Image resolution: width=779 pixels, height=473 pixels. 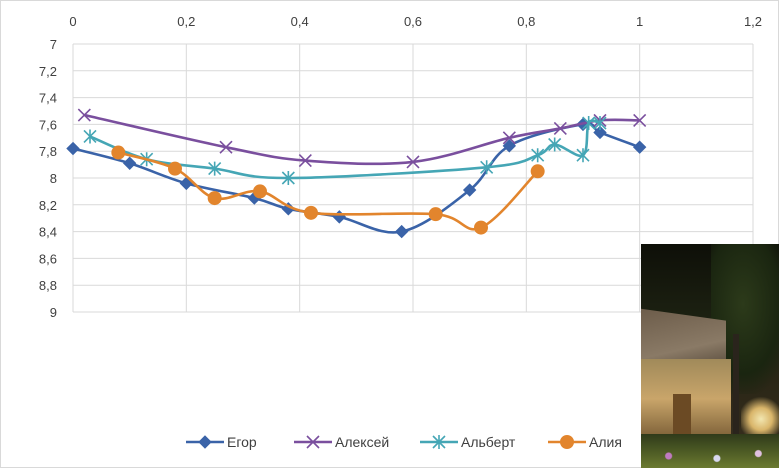 I want to click on legend-item-алексей: Алексей, so click(x=341, y=442).